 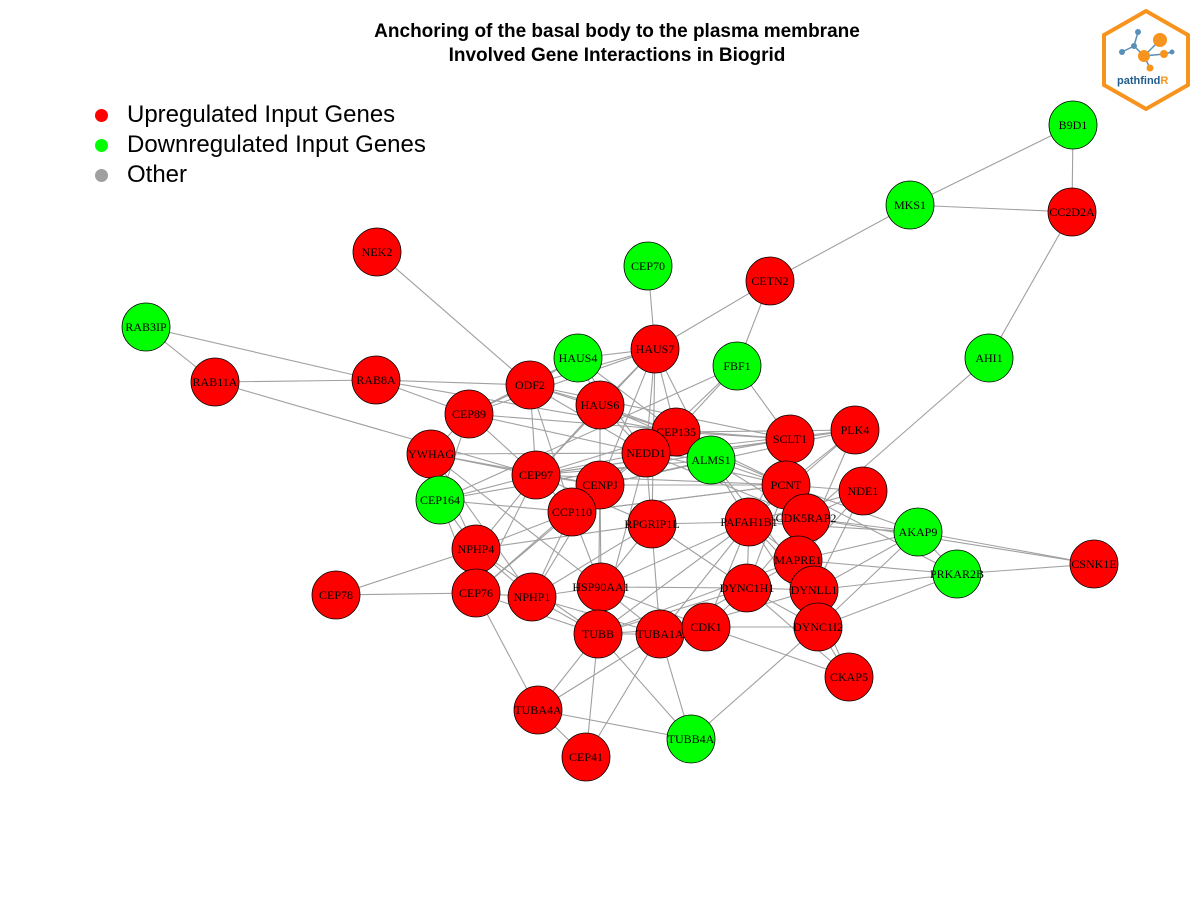 What do you see at coordinates (660, 634) in the screenshot?
I see `gene-node-tuba1a: TUBA1A` at bounding box center [660, 634].